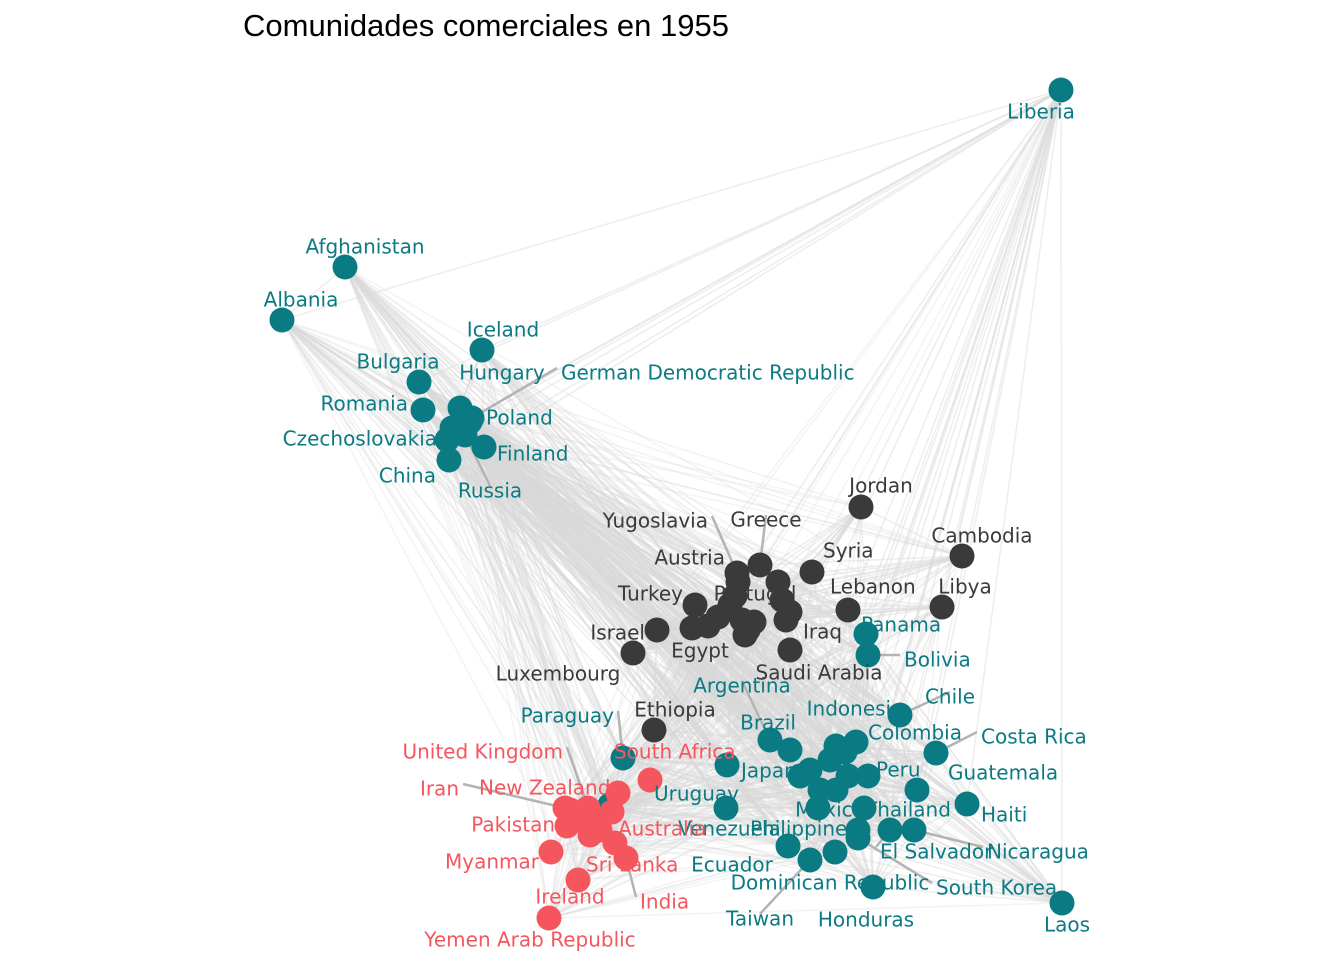 The width and height of the screenshot is (1344, 960). What do you see at coordinates (482, 350) in the screenshot?
I see `node-iceland` at bounding box center [482, 350].